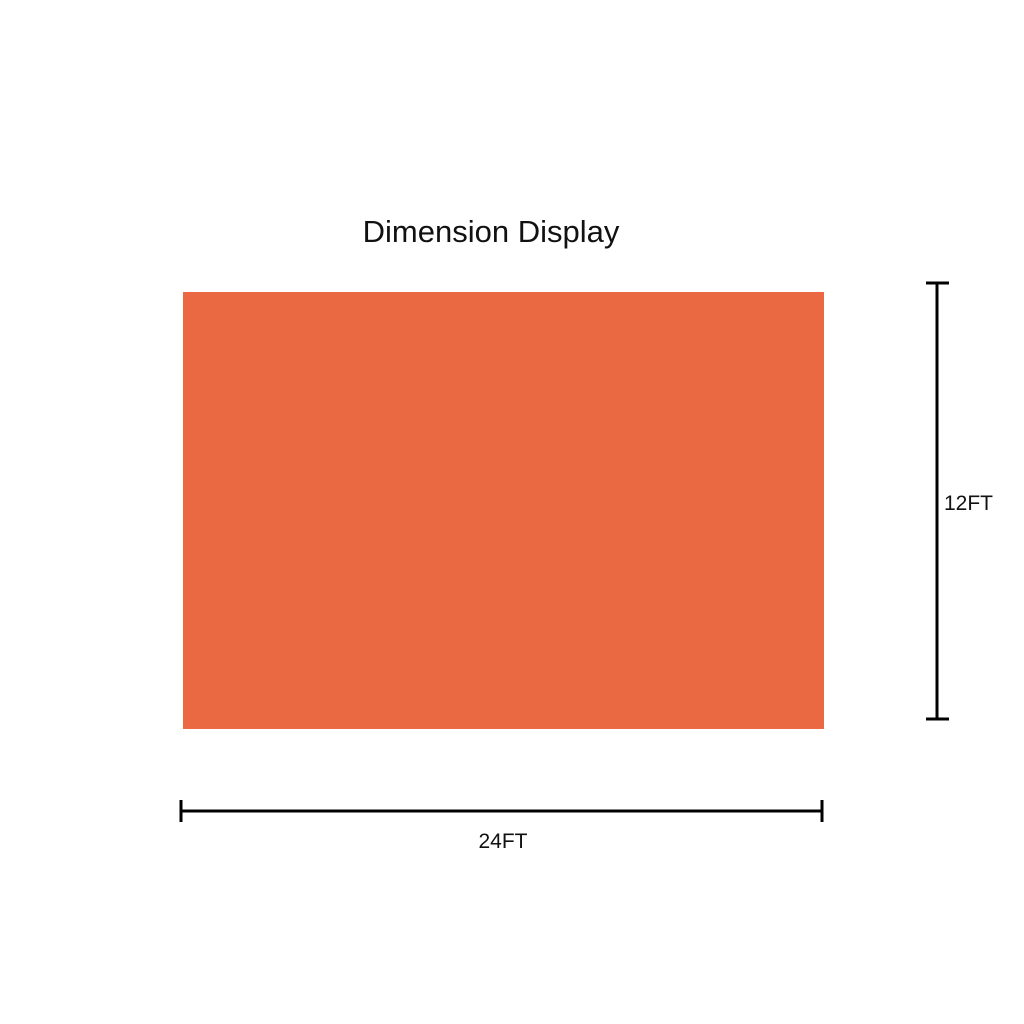 The image size is (1024, 1024). What do you see at coordinates (491, 231) in the screenshot?
I see `diagram-title: Dimension Display` at bounding box center [491, 231].